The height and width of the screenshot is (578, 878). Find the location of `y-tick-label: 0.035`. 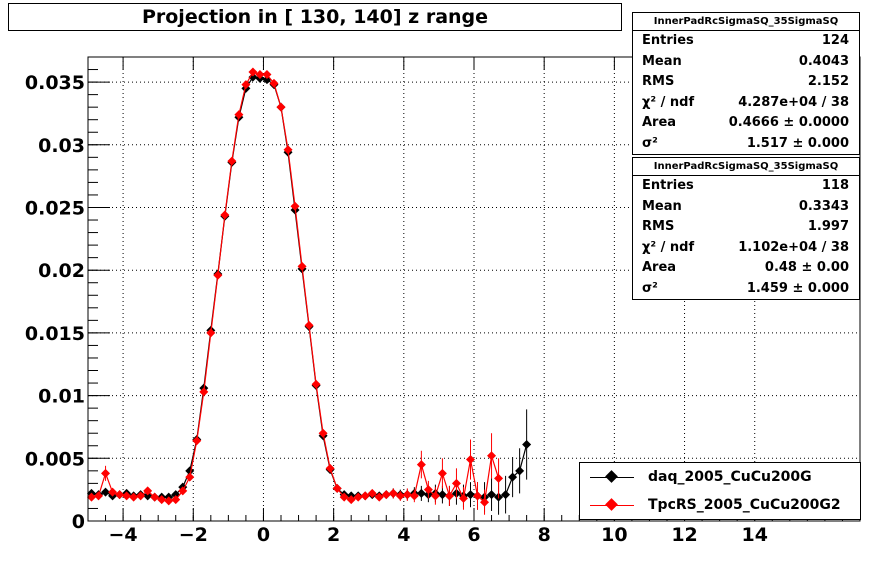

y-tick-label: 0.035 is located at coordinates (55, 83).